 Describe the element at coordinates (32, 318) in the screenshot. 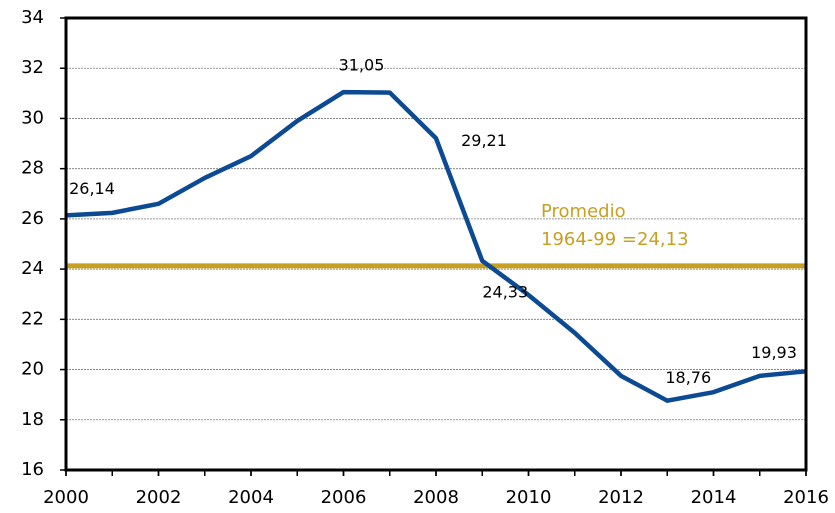

I see `y-tick-label: 22` at that location.